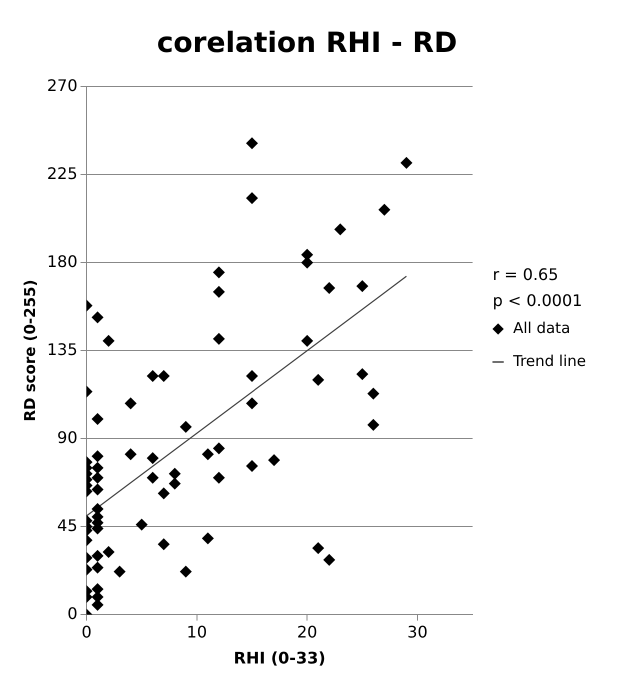  I want to click on y-tick-label: 135, so click(62, 349).